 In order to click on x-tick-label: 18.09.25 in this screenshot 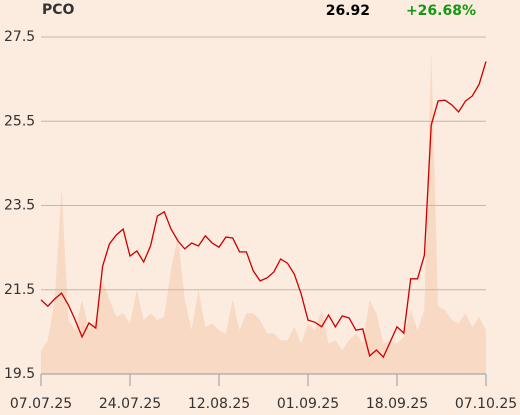, I will do `click(397, 404)`.